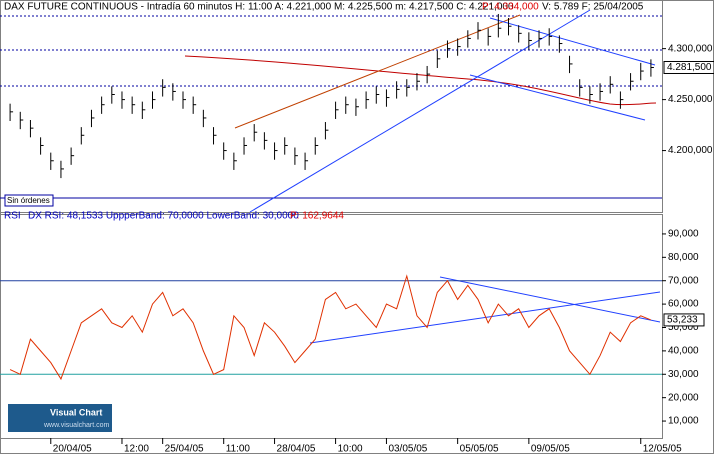 The image size is (714, 454). What do you see at coordinates (479, 449) in the screenshot?
I see `x-tick-label: 05/05/05` at bounding box center [479, 449].